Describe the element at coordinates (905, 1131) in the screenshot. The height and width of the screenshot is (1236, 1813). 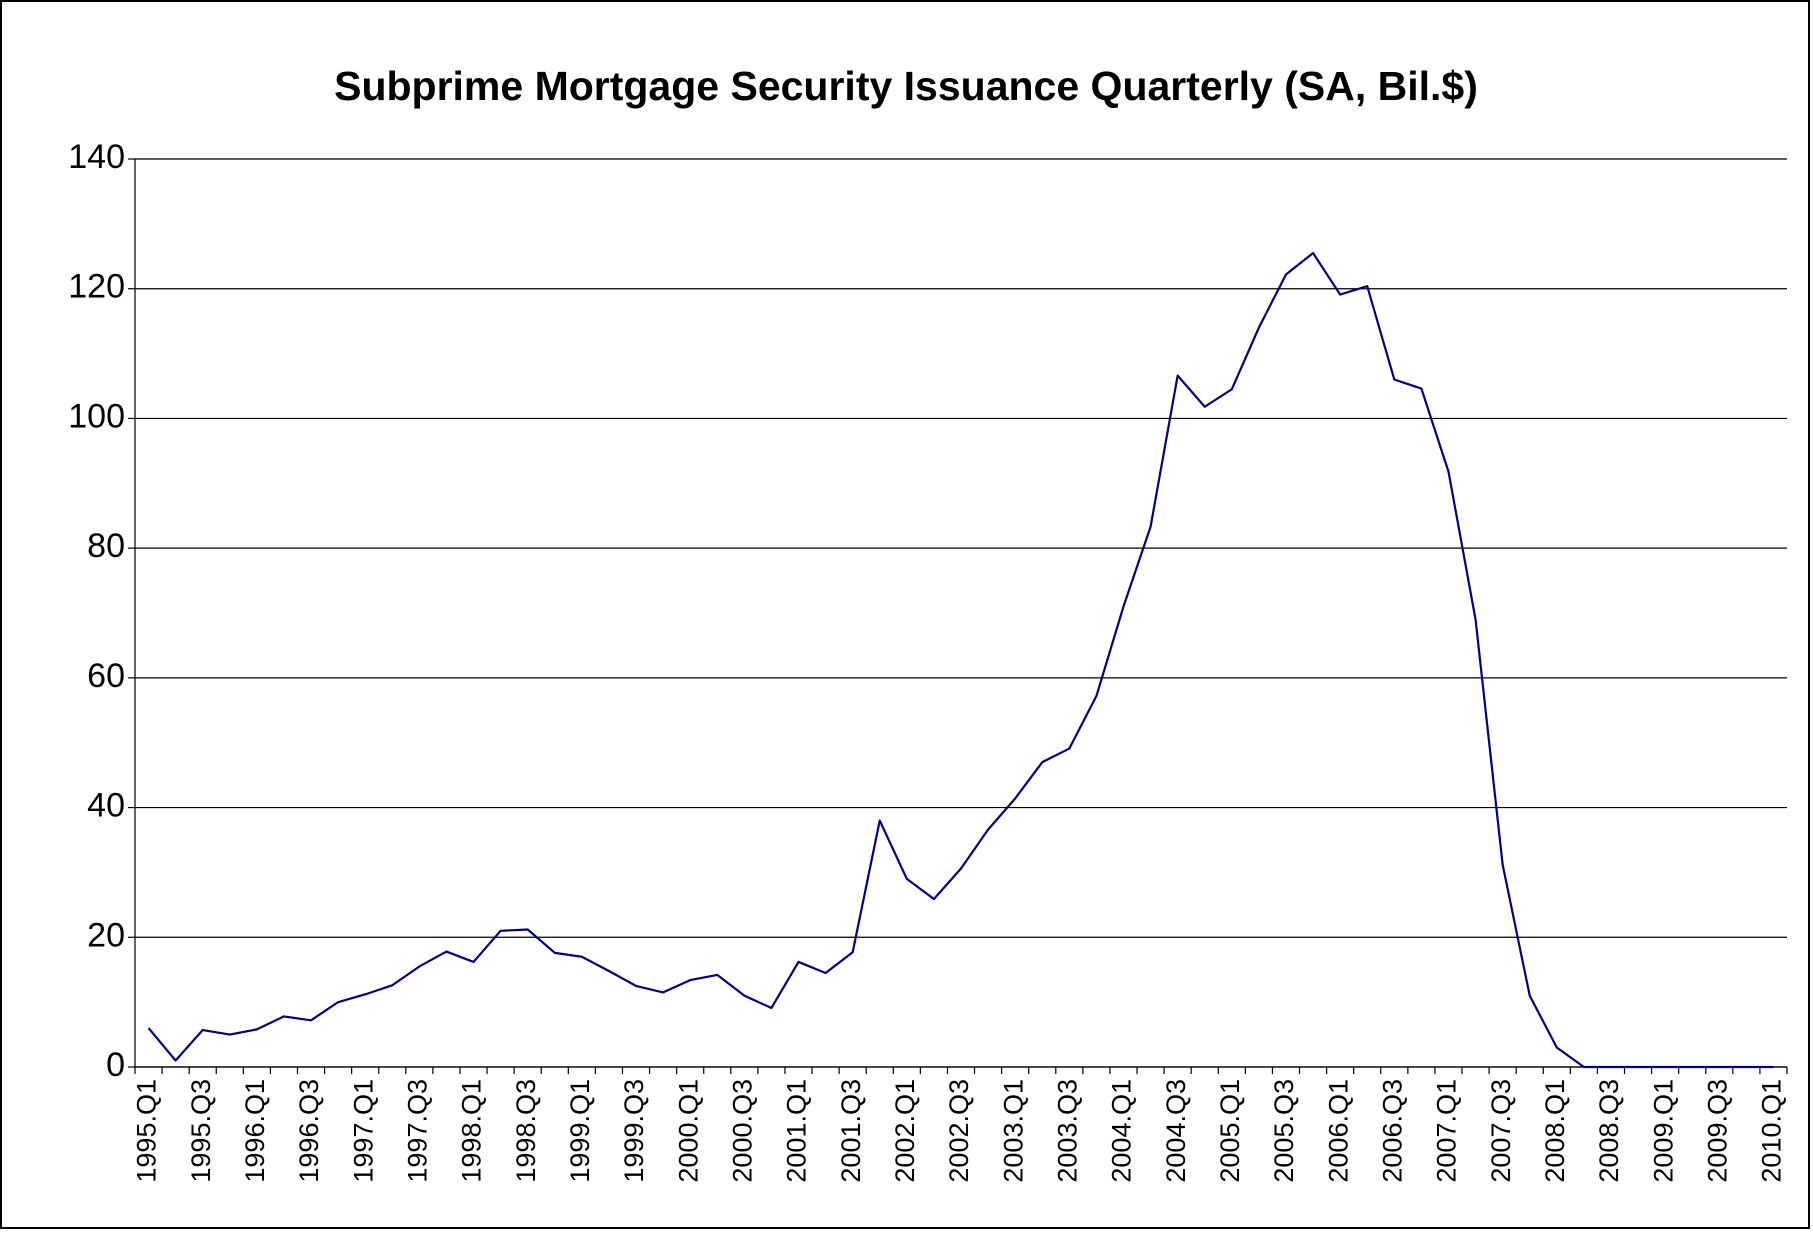
I see `x-tick-label: 2002.Q1` at that location.